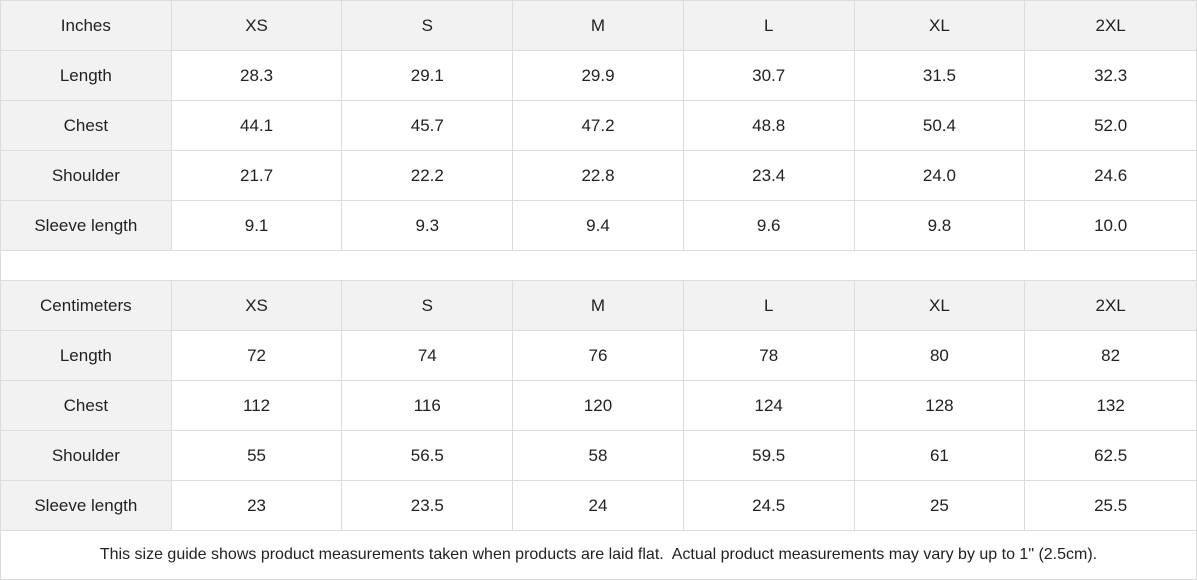 The width and height of the screenshot is (1197, 580). I want to click on measurement-value: 23.5, so click(428, 506).